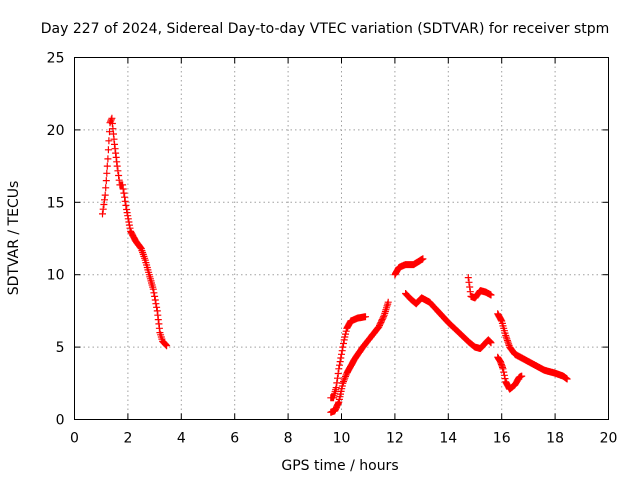 This screenshot has width=640, height=480. Describe the element at coordinates (555, 439) in the screenshot. I see `x-tick-label: 18` at that location.